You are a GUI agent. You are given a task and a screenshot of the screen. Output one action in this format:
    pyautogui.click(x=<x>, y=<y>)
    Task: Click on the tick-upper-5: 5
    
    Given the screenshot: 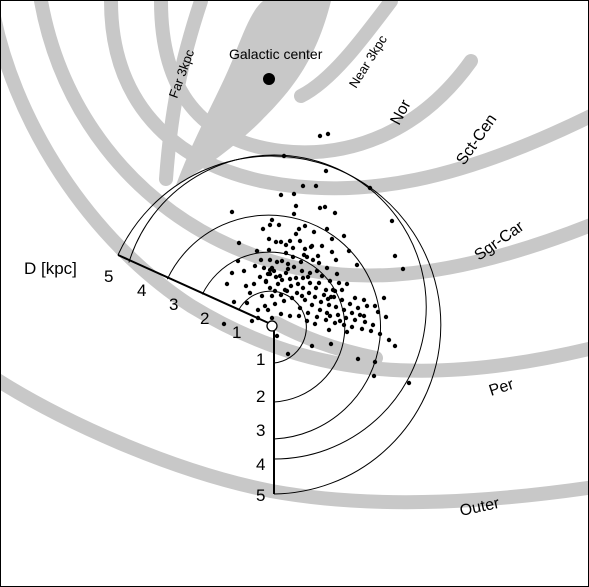 What is the action you would take?
    pyautogui.click(x=108, y=276)
    